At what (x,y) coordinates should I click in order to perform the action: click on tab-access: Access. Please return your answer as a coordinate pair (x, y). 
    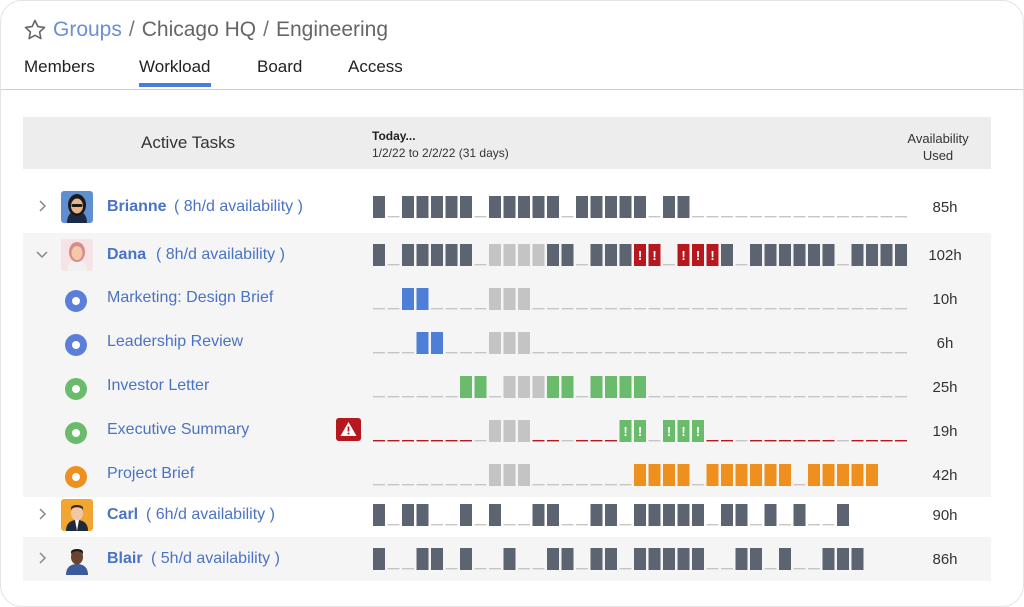
    Looking at the image, I should click on (375, 66).